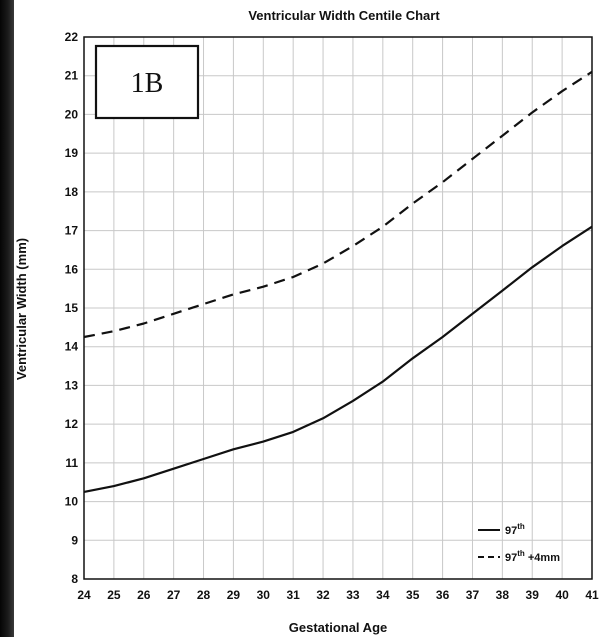 Image resolution: width=602 pixels, height=637 pixels. What do you see at coordinates (234, 595) in the screenshot?
I see `x-tick-label: 29` at bounding box center [234, 595].